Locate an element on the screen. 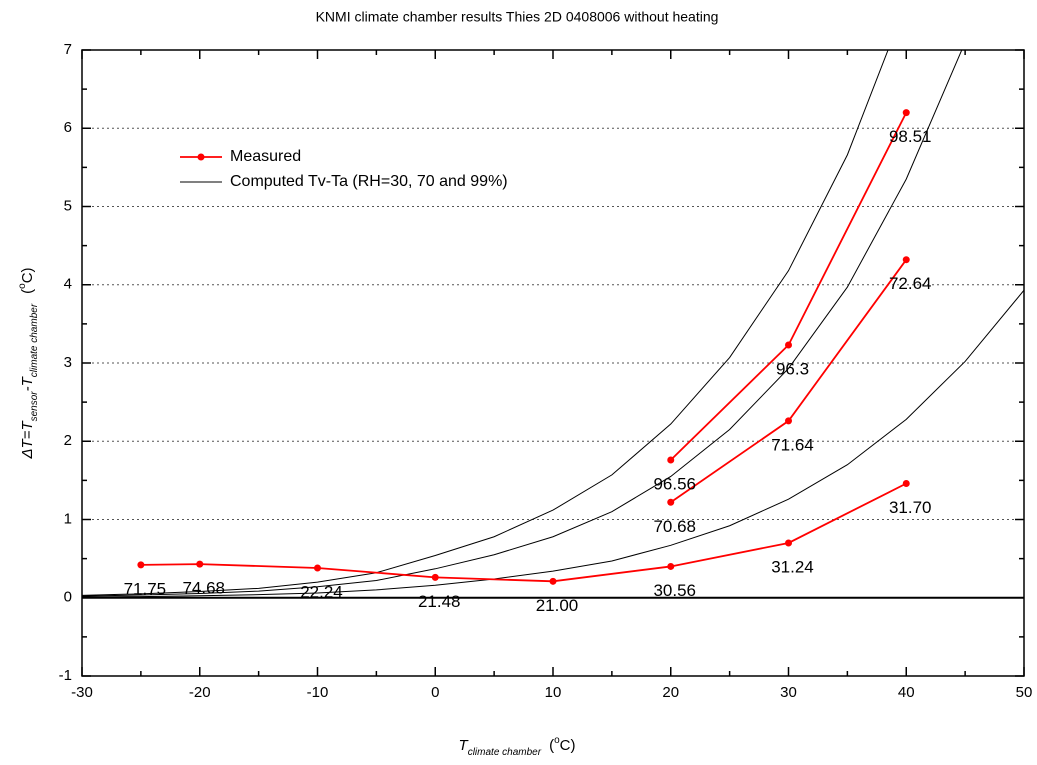 This screenshot has width=1037, height=765. point-label: 70.68 is located at coordinates (674, 526).